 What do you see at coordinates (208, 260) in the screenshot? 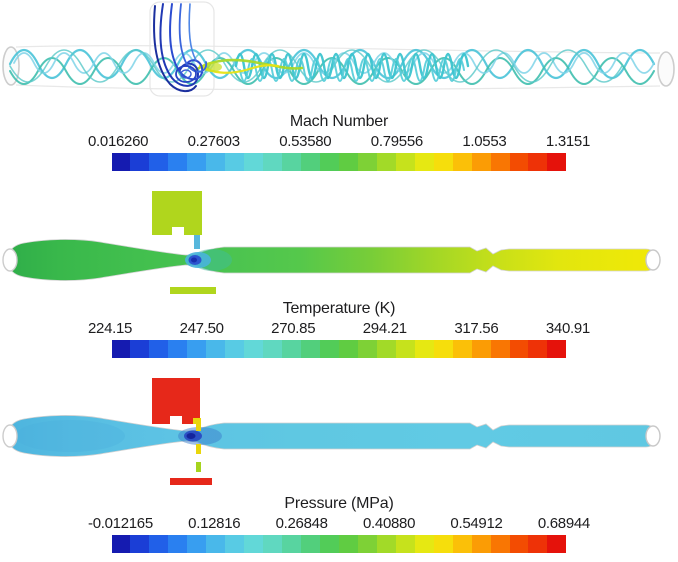
I see `throat-cold-spot` at bounding box center [208, 260].